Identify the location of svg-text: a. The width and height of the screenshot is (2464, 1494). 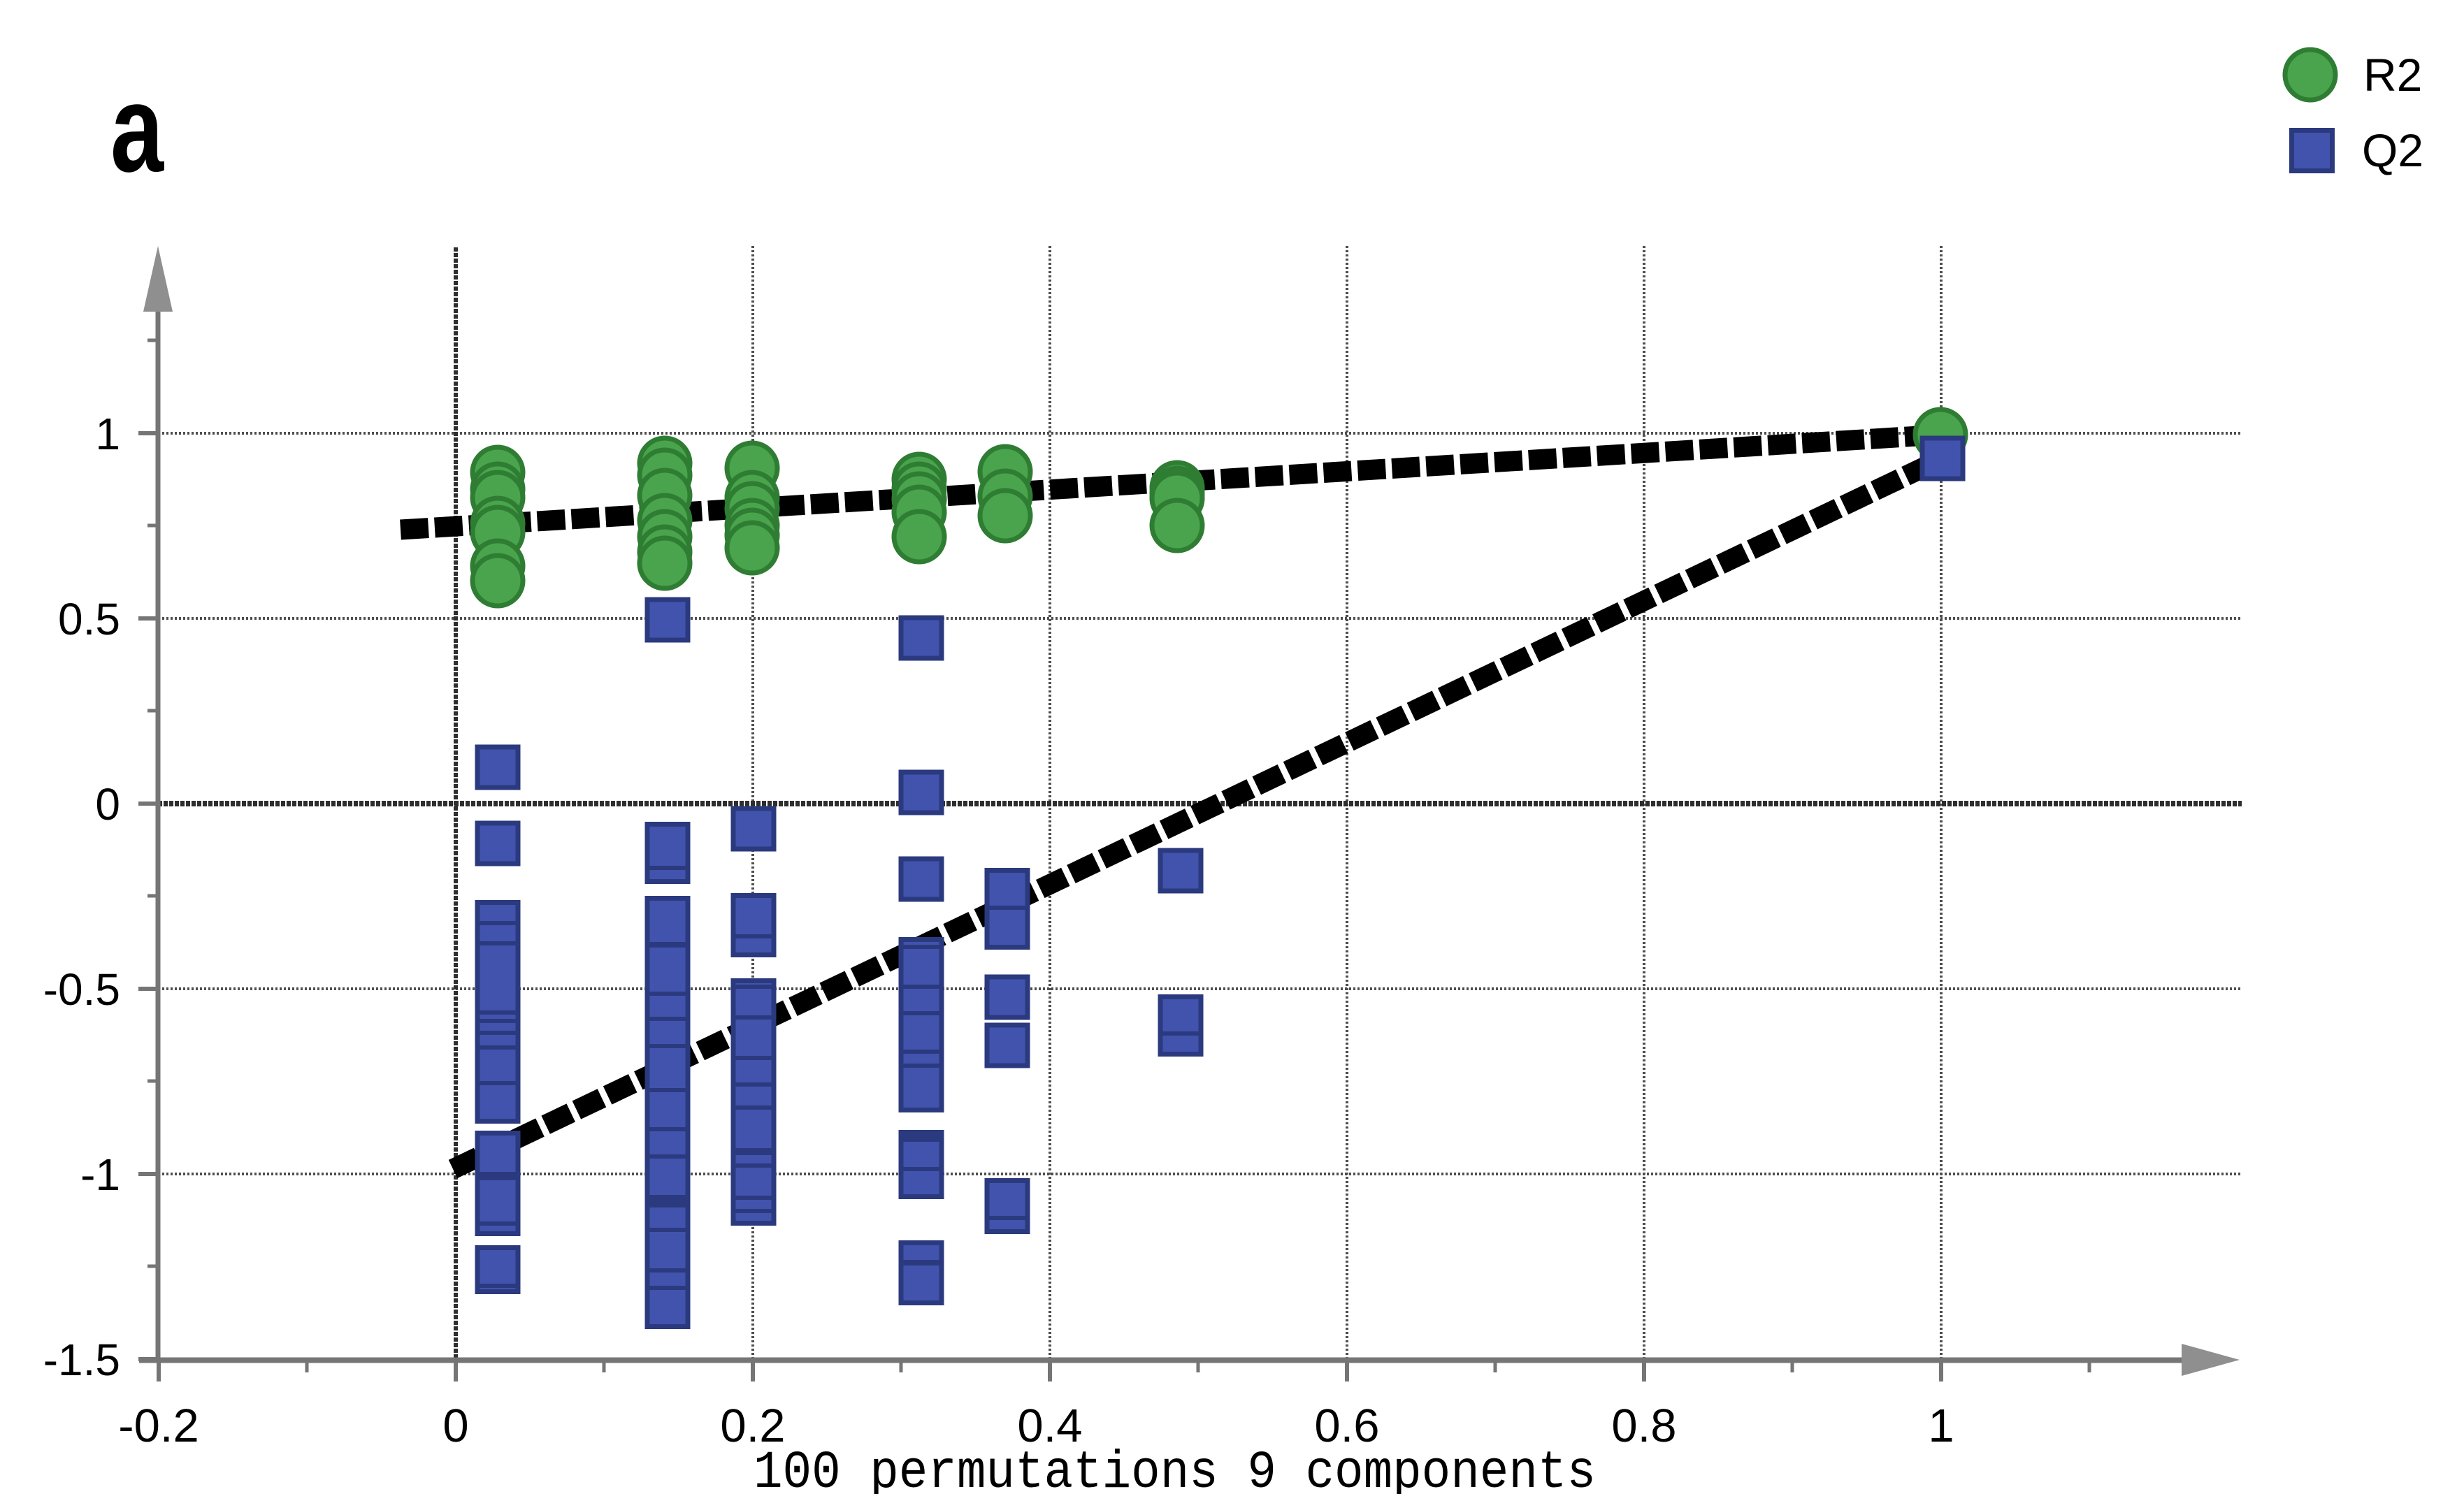
(137, 128).